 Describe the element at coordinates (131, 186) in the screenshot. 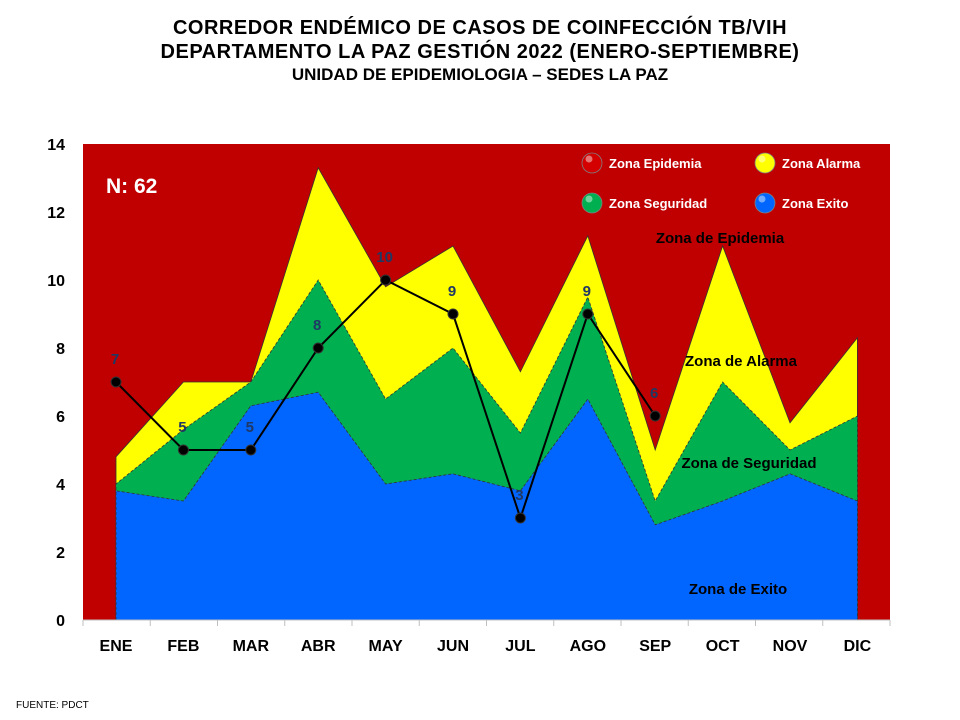

I see `sample-size-annotation: N: 62` at that location.